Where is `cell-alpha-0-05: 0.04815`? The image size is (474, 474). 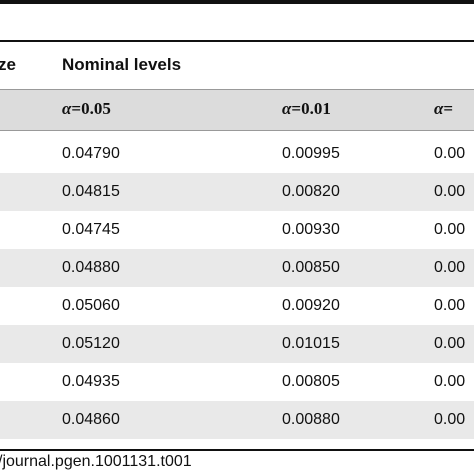
cell-alpha-0-05: 0.04815 is located at coordinates (91, 191).